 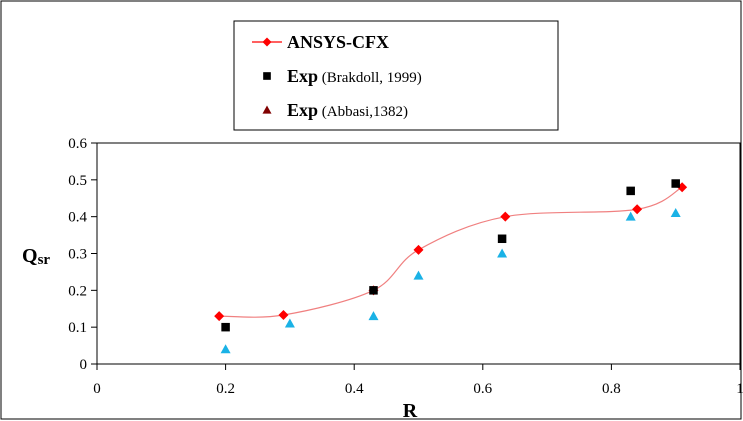 What do you see at coordinates (739, 389) in the screenshot?
I see `x-tick-label: 1` at bounding box center [739, 389].